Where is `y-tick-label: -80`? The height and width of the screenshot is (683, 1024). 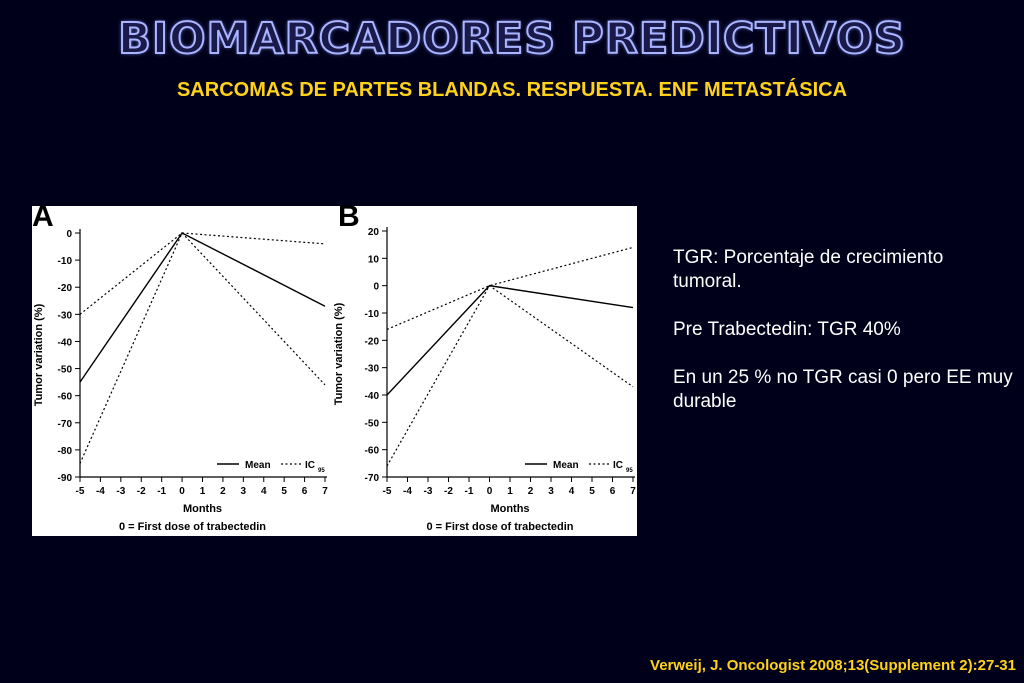
y-tick-label: -80 is located at coordinates (65, 451).